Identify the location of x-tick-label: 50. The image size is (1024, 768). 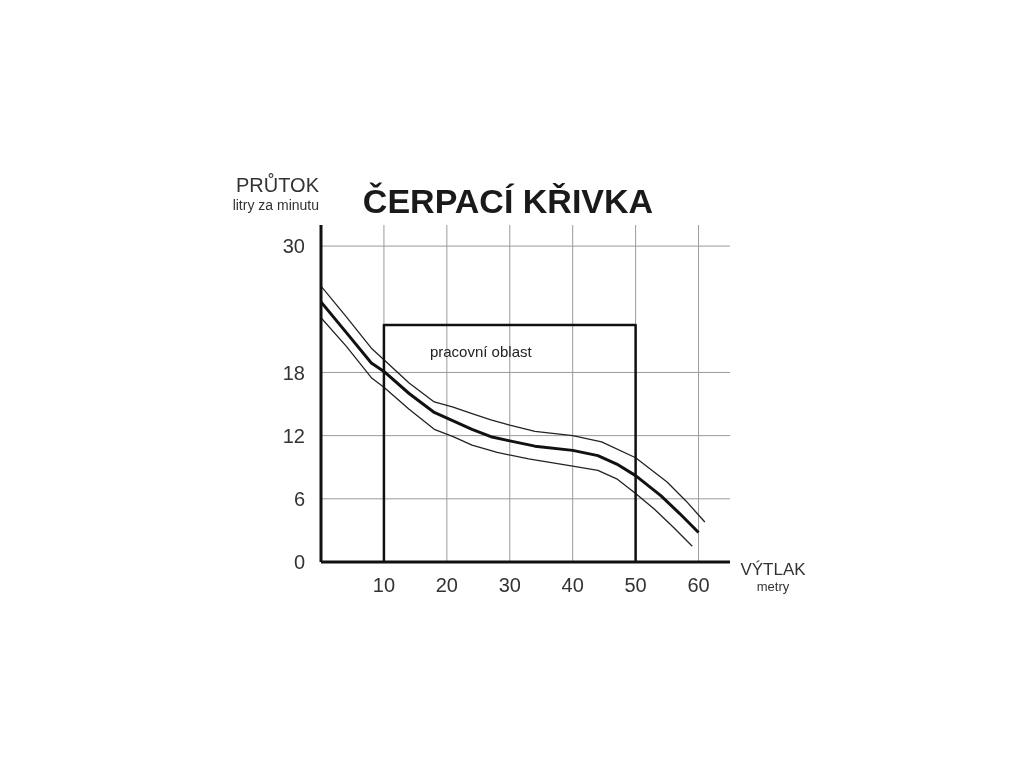
(635, 585).